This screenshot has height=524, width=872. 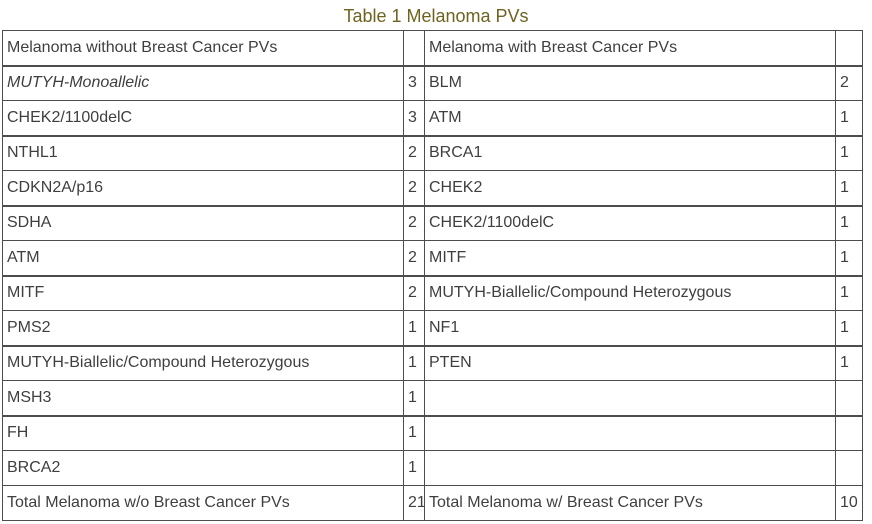 What do you see at coordinates (849, 48) in the screenshot?
I see `header-right-count` at bounding box center [849, 48].